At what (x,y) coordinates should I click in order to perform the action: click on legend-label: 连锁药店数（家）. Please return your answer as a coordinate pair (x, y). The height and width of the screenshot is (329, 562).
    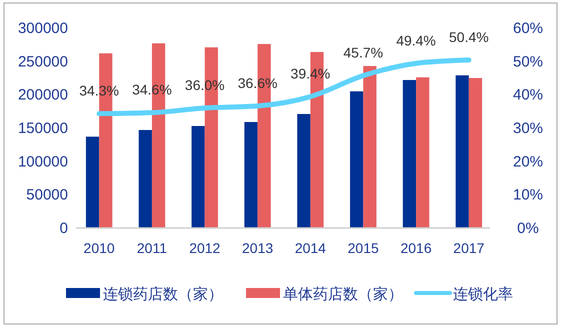
    Looking at the image, I should click on (163, 294).